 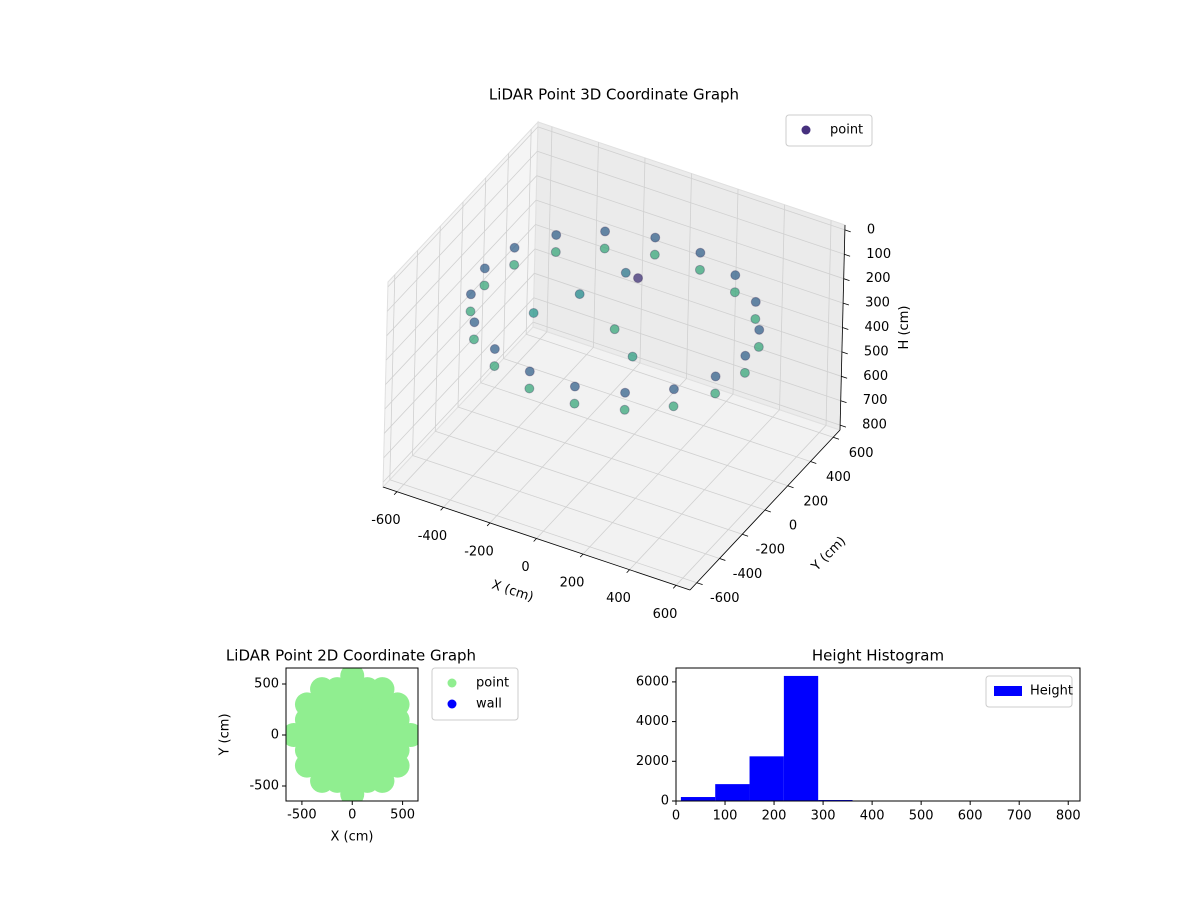 What do you see at coordinates (838, 477) in the screenshot?
I see `y-tick-label: 400` at bounding box center [838, 477].